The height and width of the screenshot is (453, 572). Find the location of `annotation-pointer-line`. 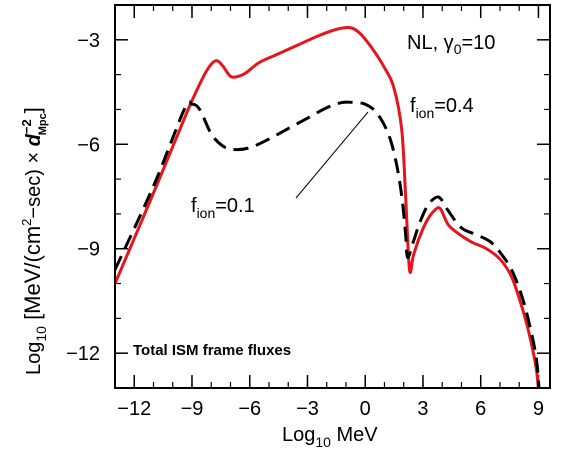

annotation-pointer-line is located at coordinates (332, 155).